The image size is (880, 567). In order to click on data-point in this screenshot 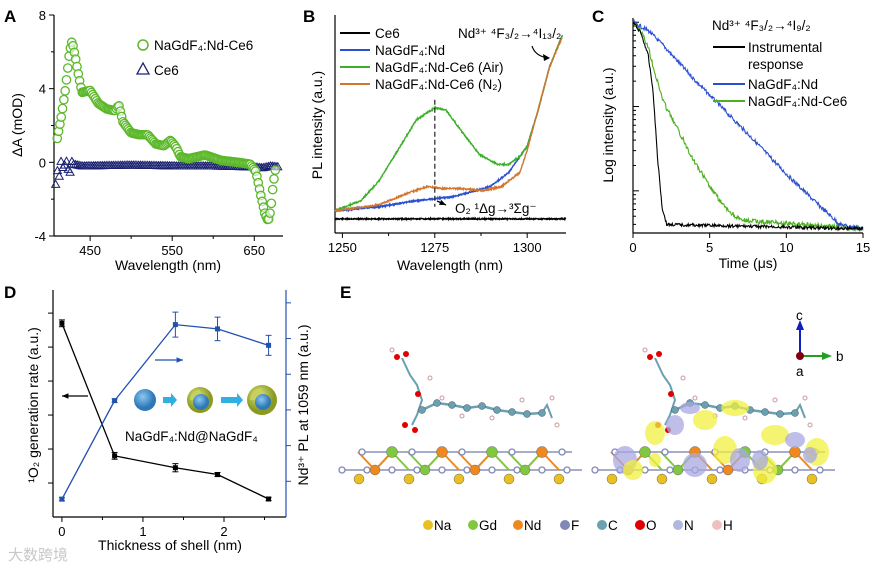, I will do `click(218, 329)`.